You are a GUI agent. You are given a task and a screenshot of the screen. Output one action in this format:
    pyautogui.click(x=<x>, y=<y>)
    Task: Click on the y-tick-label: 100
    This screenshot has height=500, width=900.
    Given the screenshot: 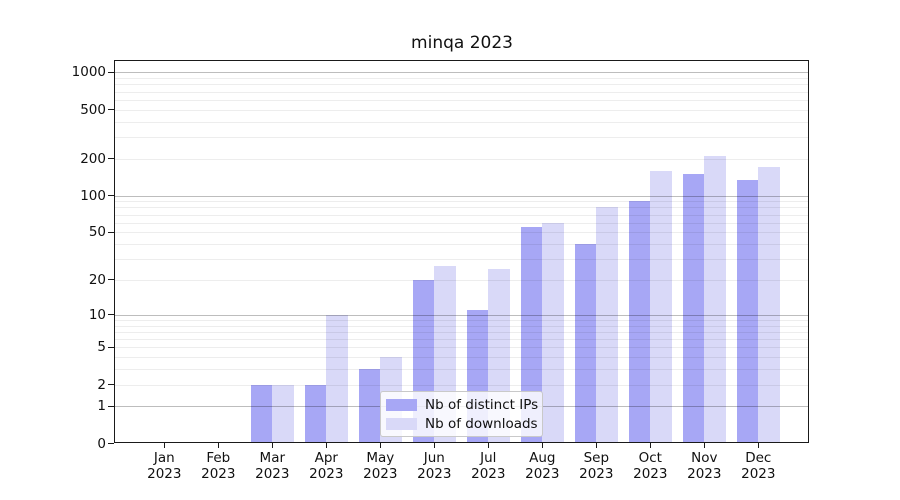 What is the action you would take?
    pyautogui.click(x=93, y=195)
    